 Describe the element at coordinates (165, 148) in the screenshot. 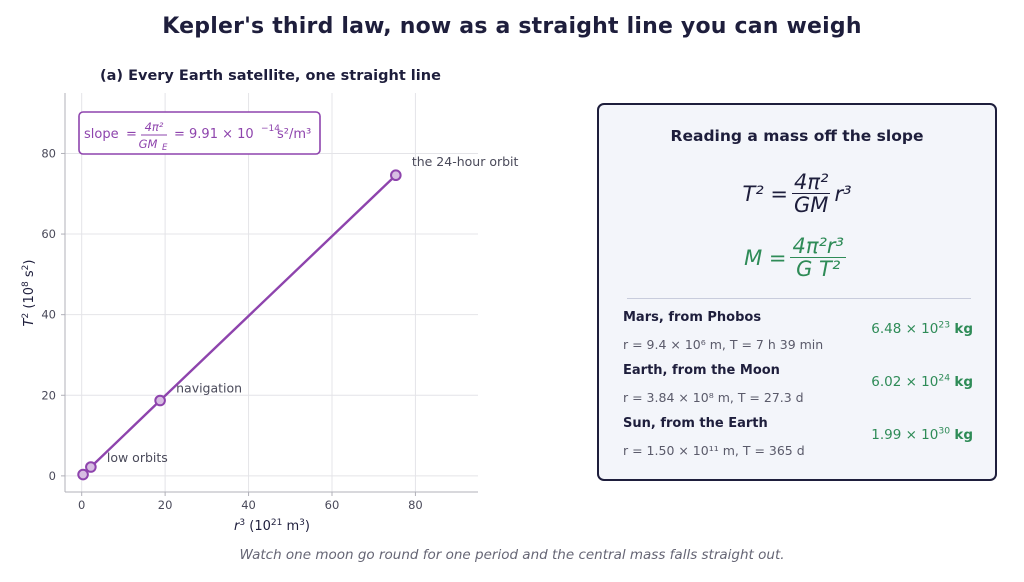

I see `slope-denominator-sub: E` at that location.